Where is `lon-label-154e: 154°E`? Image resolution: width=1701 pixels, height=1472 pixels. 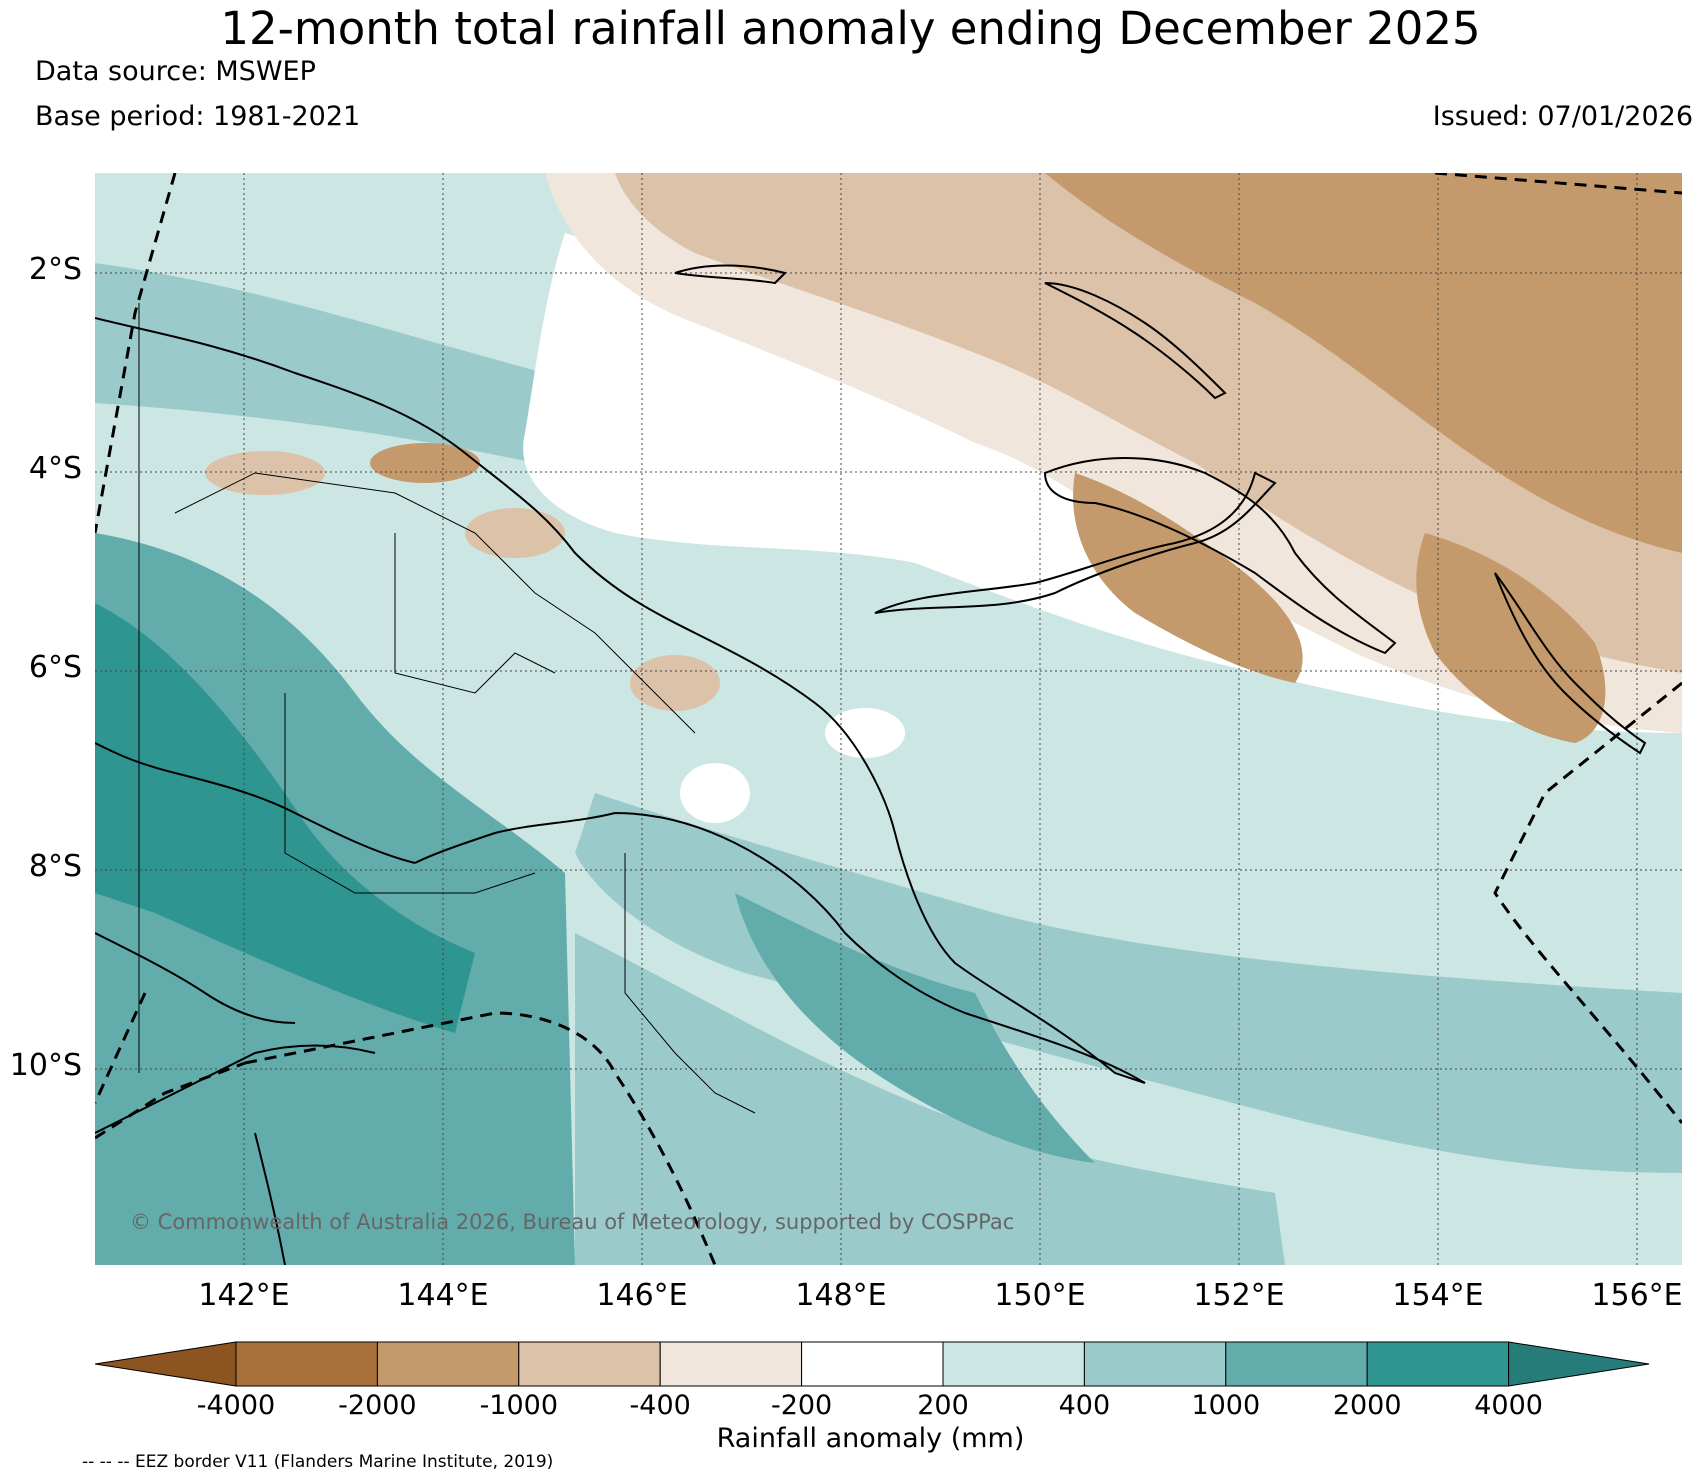
lon-label-154e: 154°E is located at coordinates (1438, 1295).